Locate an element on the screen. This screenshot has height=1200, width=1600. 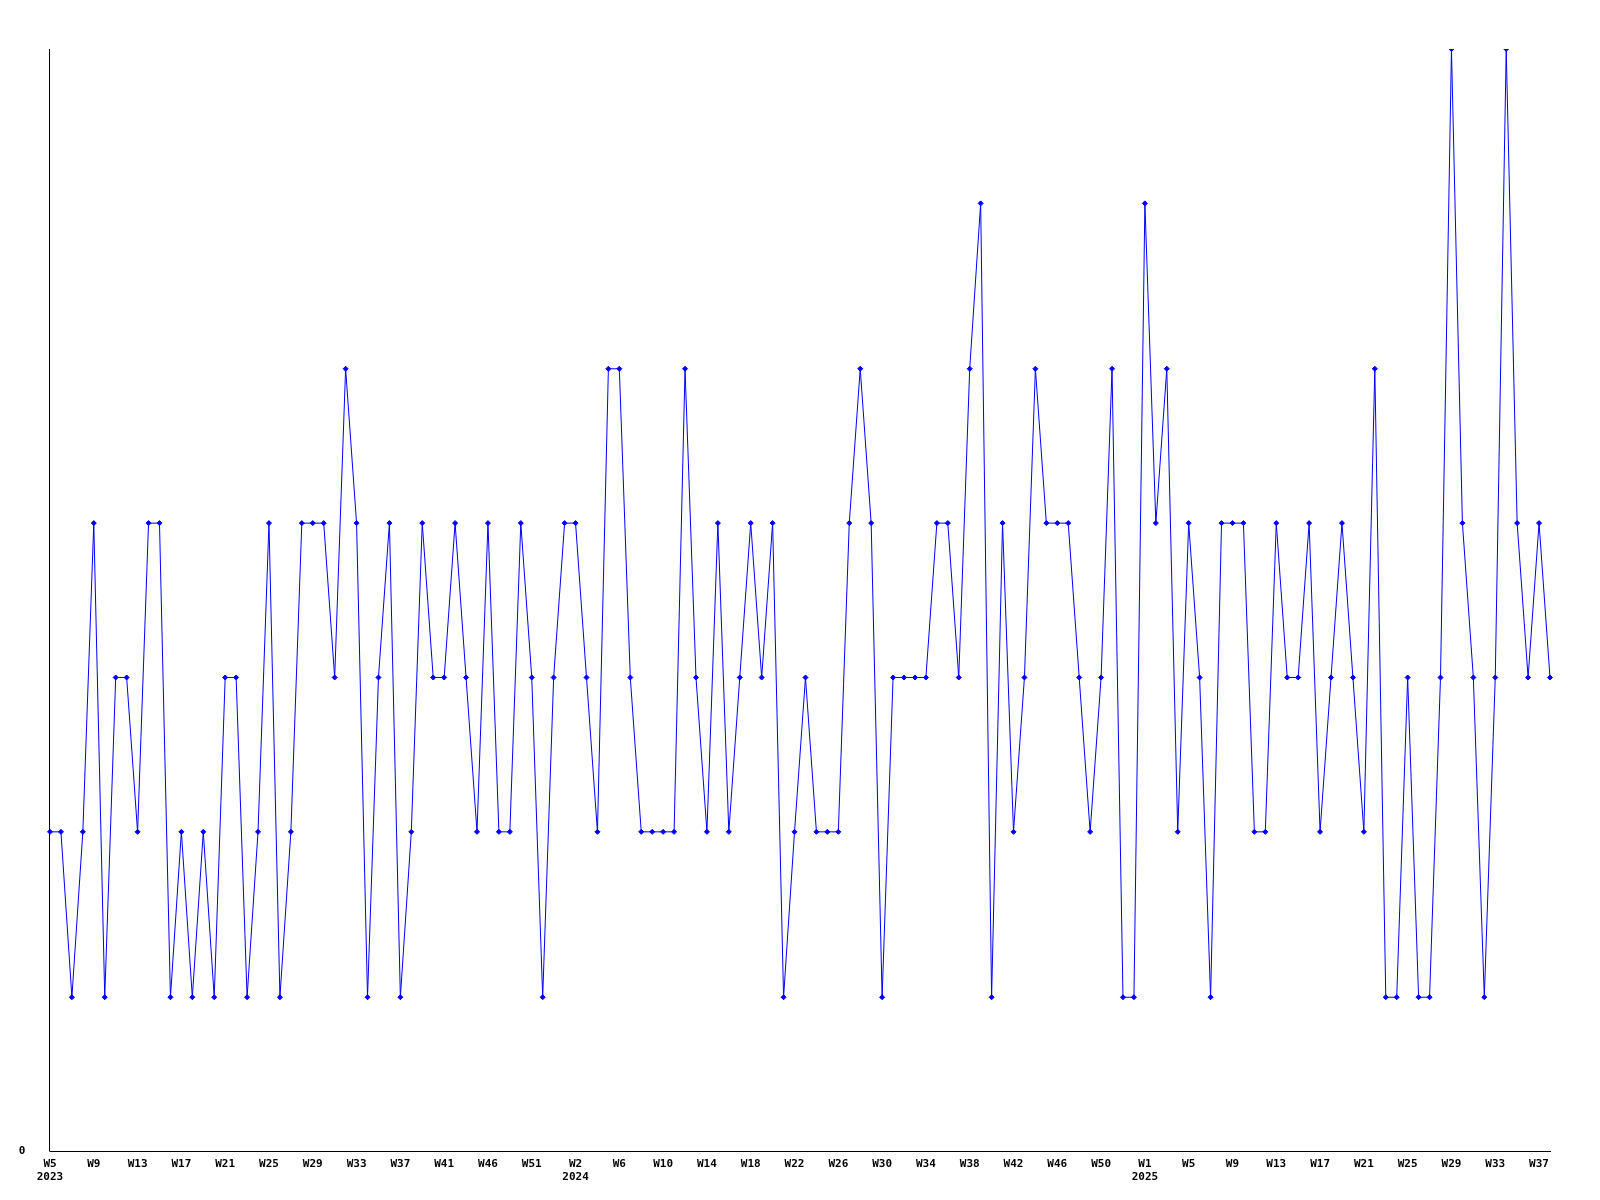
x-tick-label: W41 is located at coordinates (444, 1164).